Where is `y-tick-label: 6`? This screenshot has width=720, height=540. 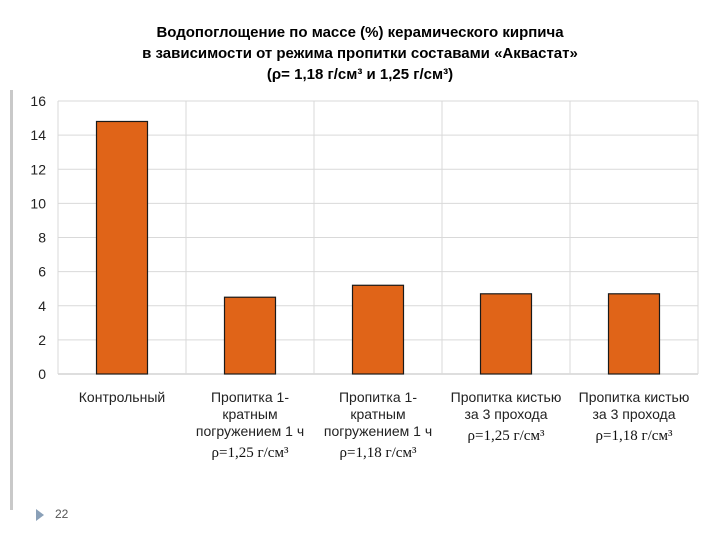 y-tick-label: 6 is located at coordinates (42, 272).